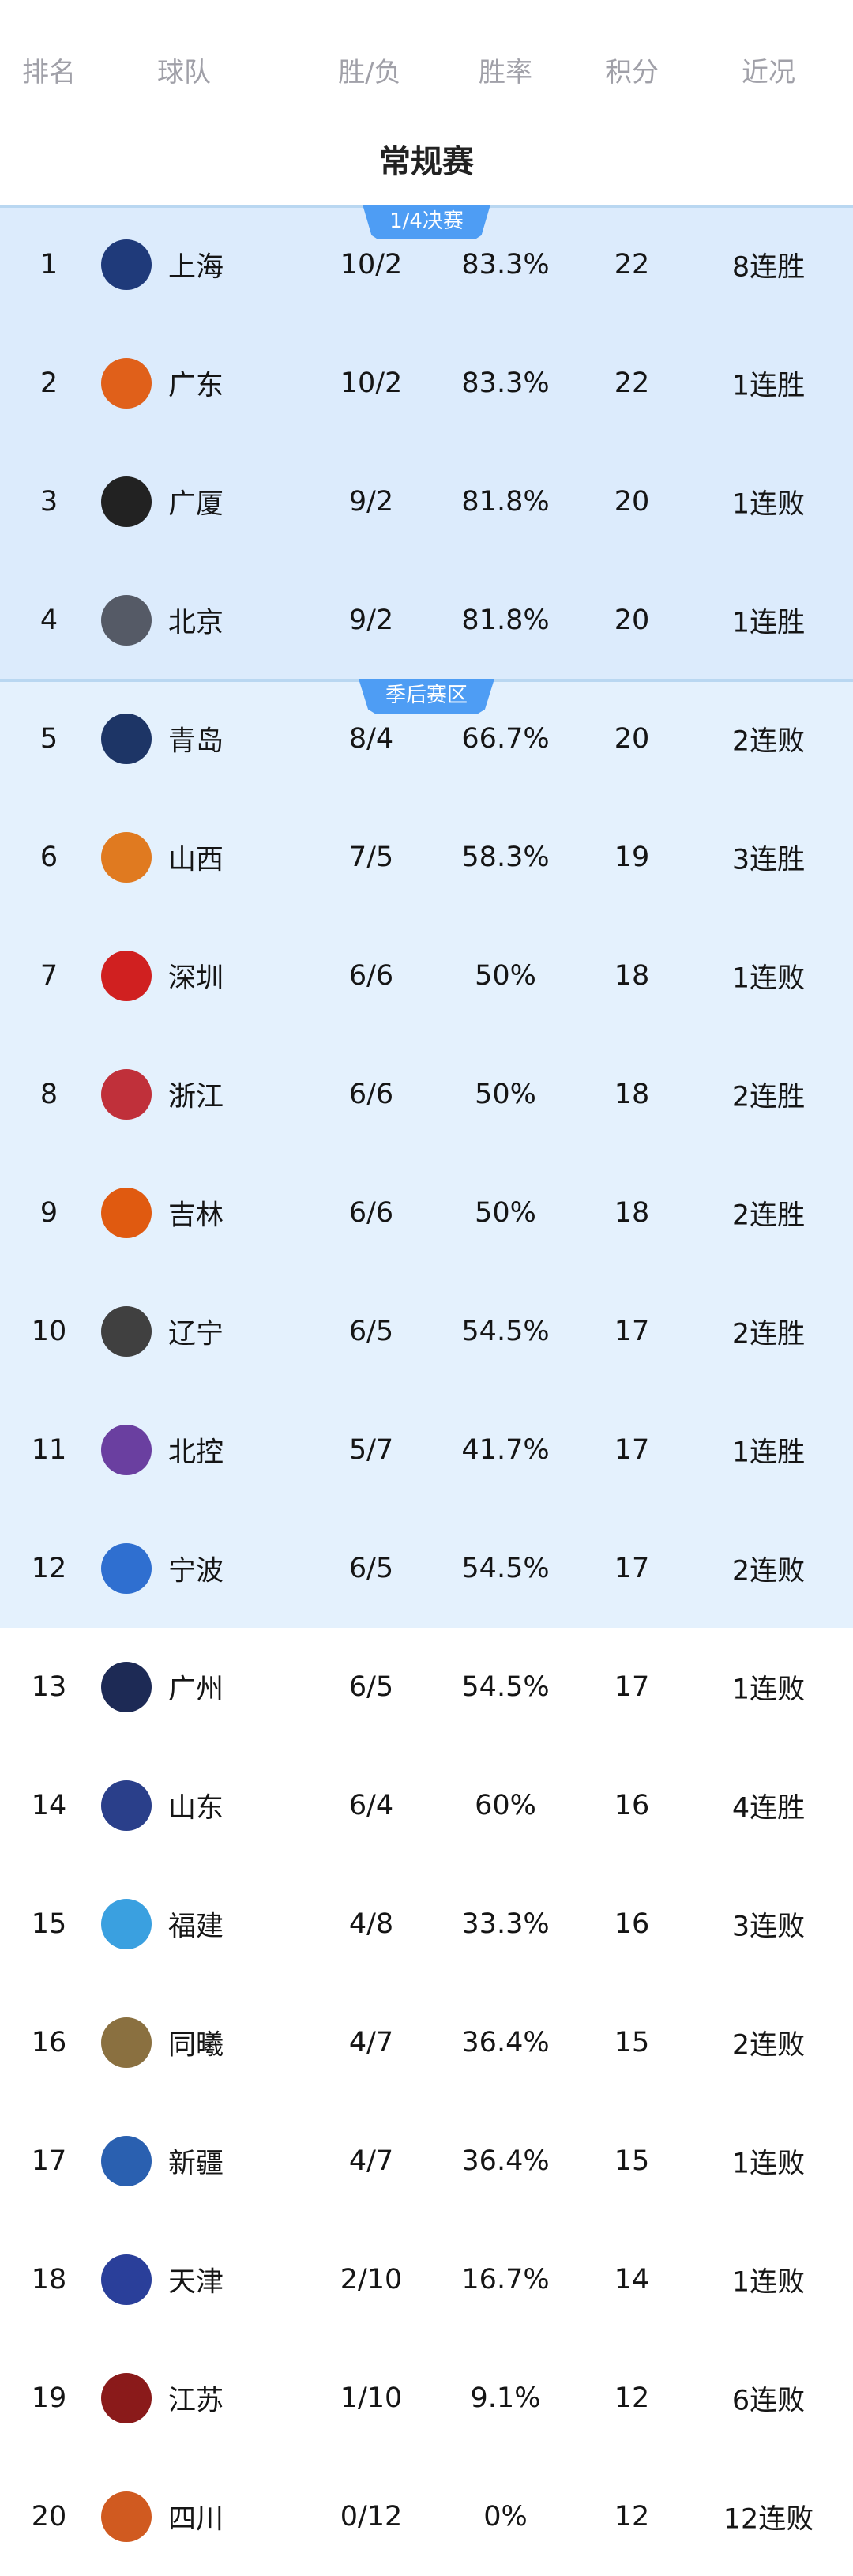  I want to click on table-row: 1 上海 10/2 83.3% 22 8连胜, so click(426, 264).